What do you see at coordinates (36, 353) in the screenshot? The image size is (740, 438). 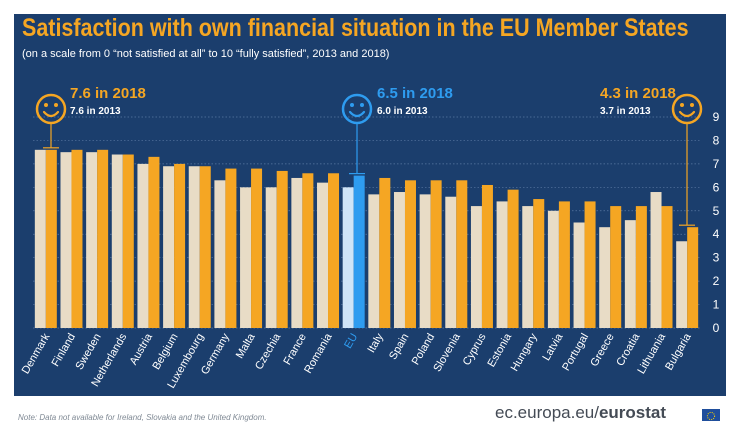 I see `x-tick-label: Denmark` at bounding box center [36, 353].